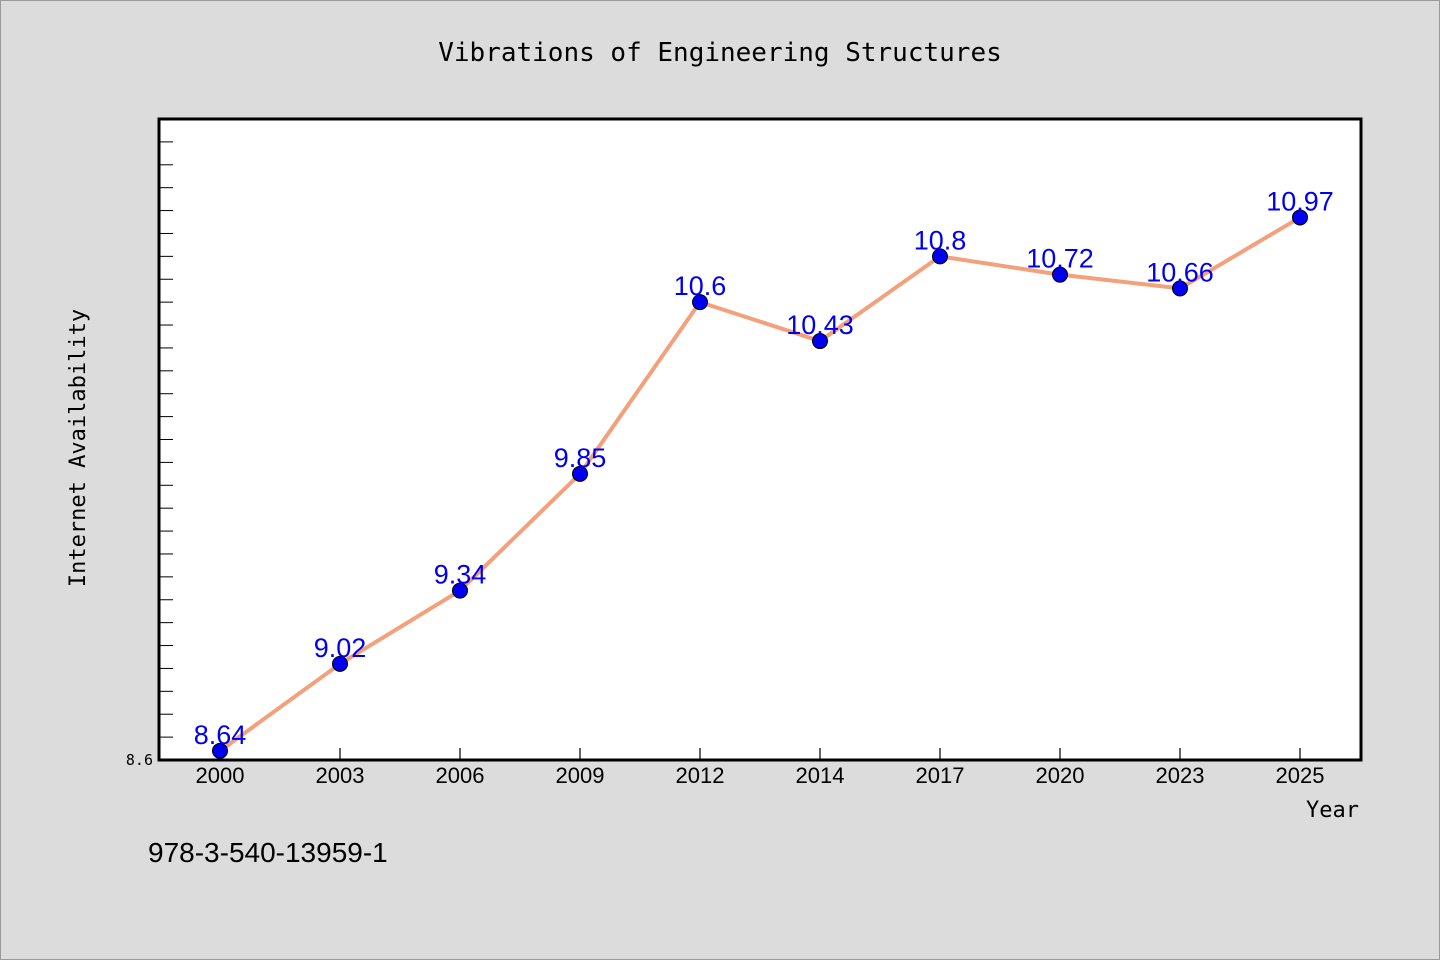  What do you see at coordinates (820, 325) in the screenshot?
I see `data-label: 10.43` at bounding box center [820, 325].